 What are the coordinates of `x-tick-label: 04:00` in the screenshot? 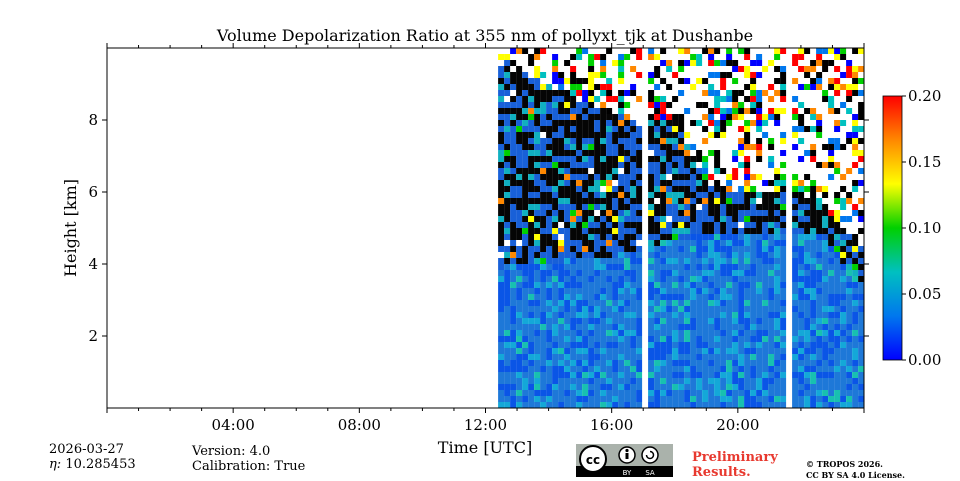 It's located at (233, 425).